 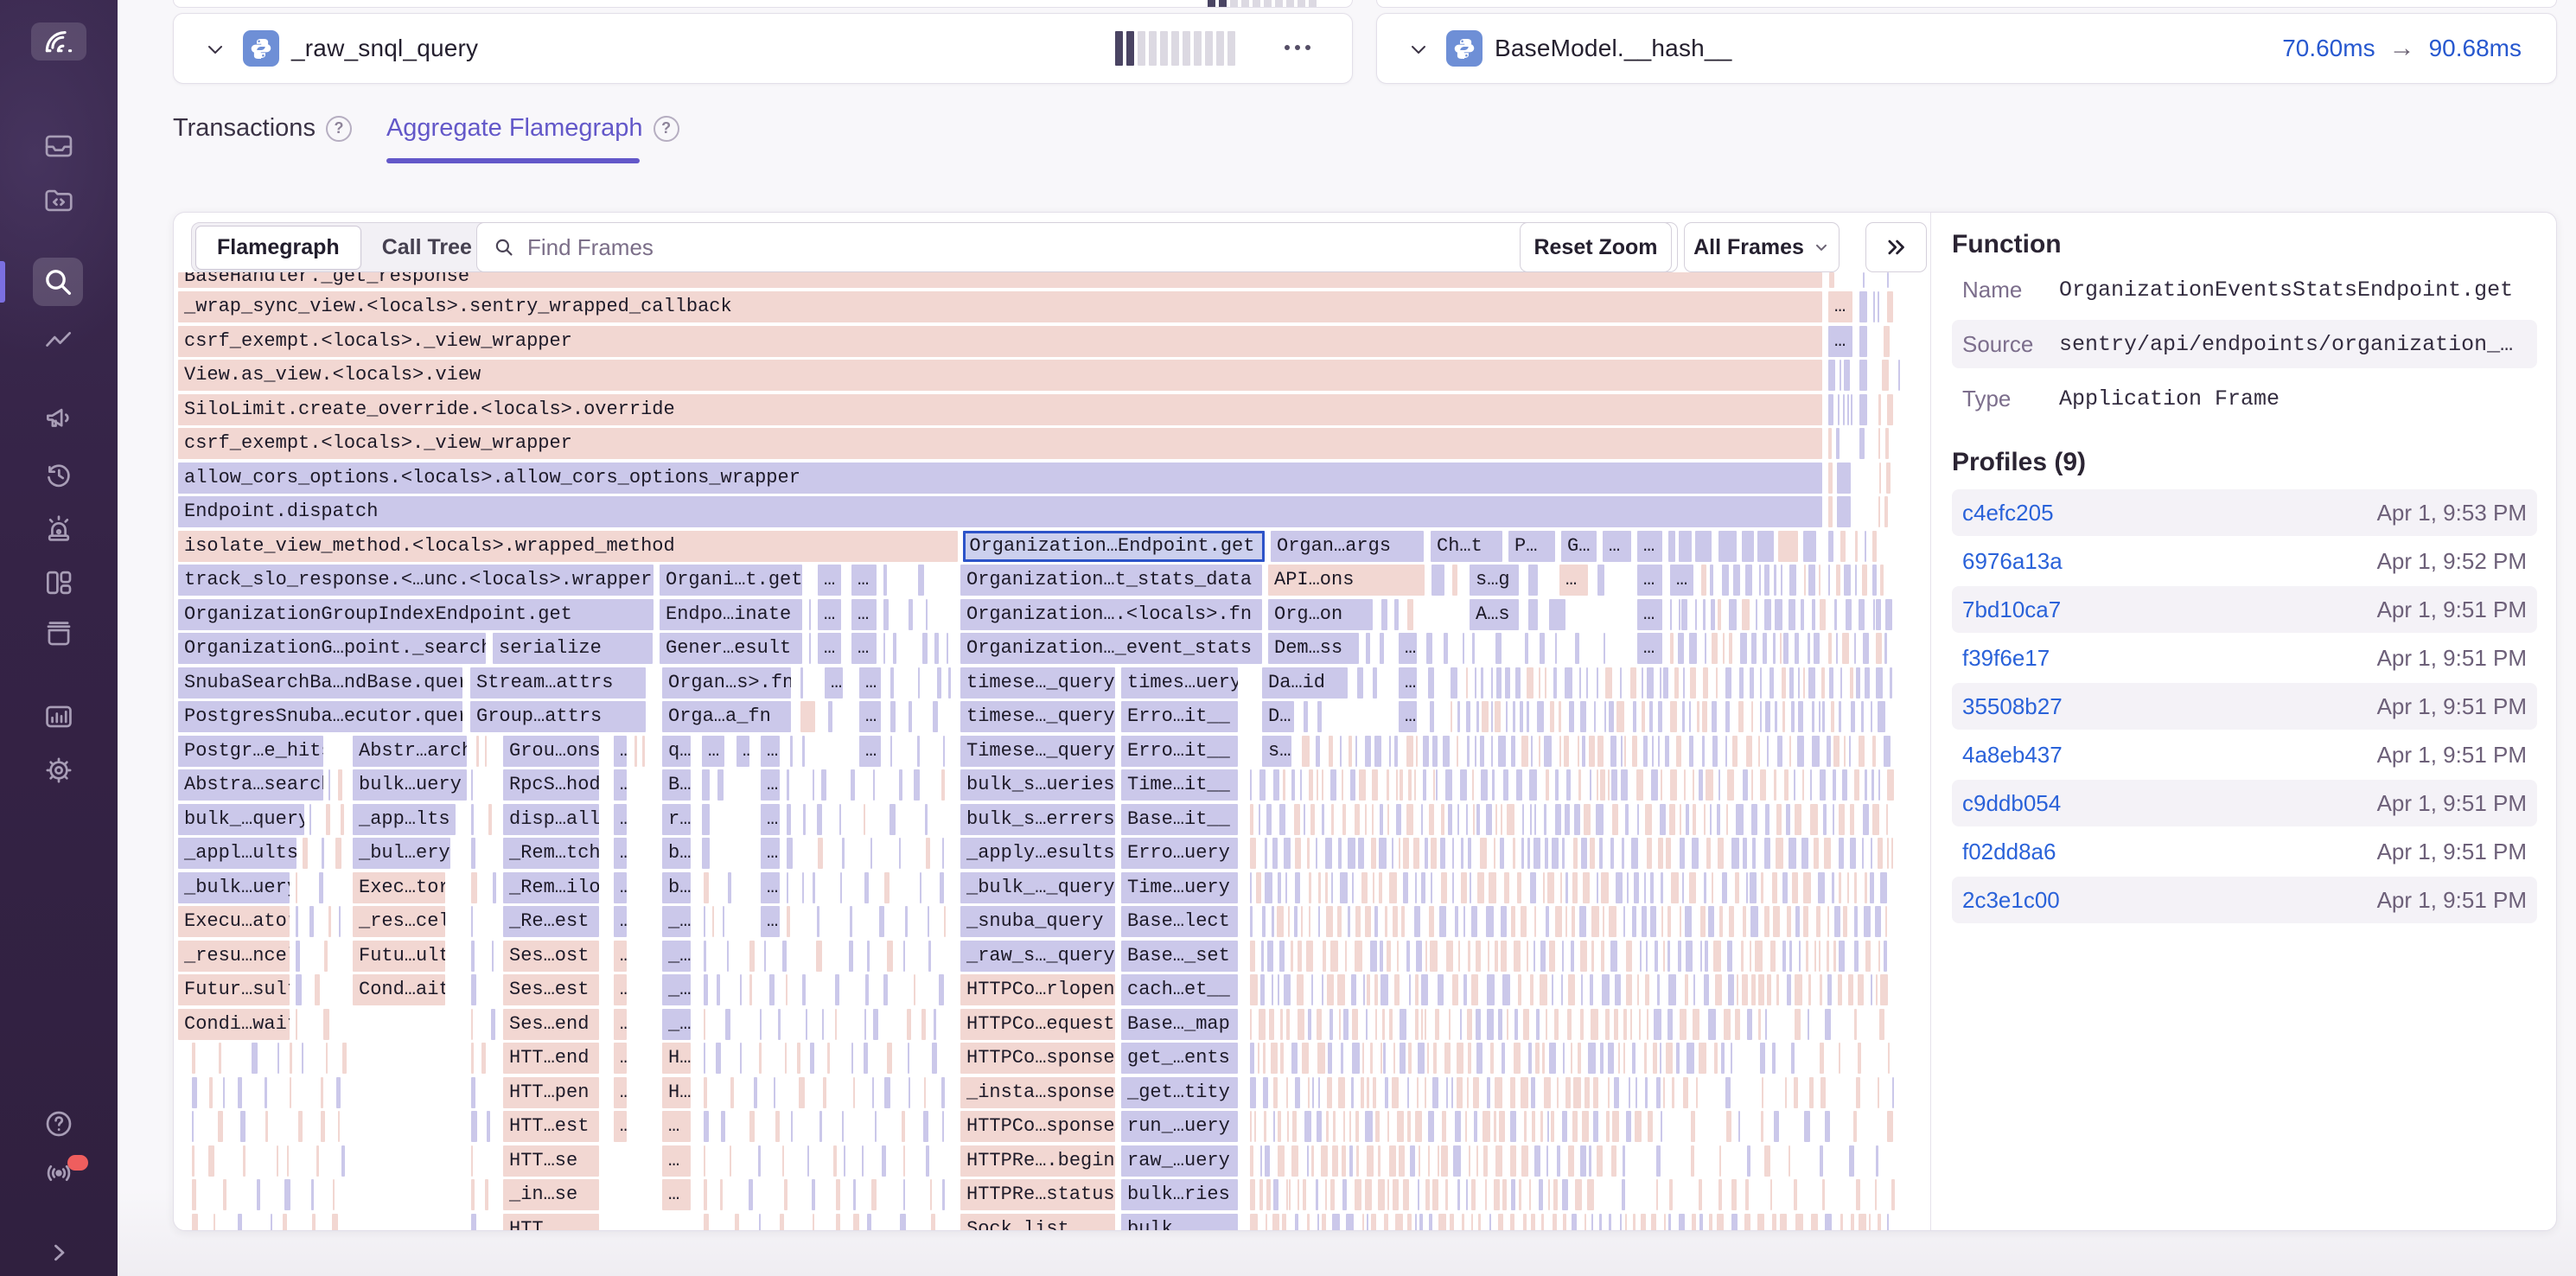 What do you see at coordinates (1179, 989) in the screenshot?
I see `flamegraph-frame: cach…et__` at bounding box center [1179, 989].